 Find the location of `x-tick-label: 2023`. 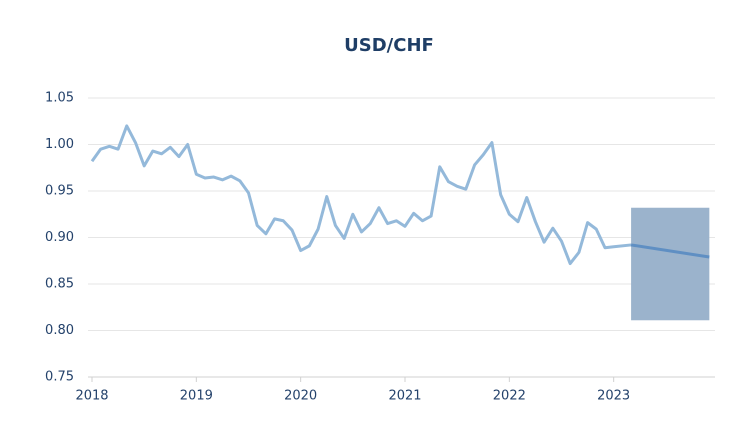

x-tick-label: 2023 is located at coordinates (613, 396).